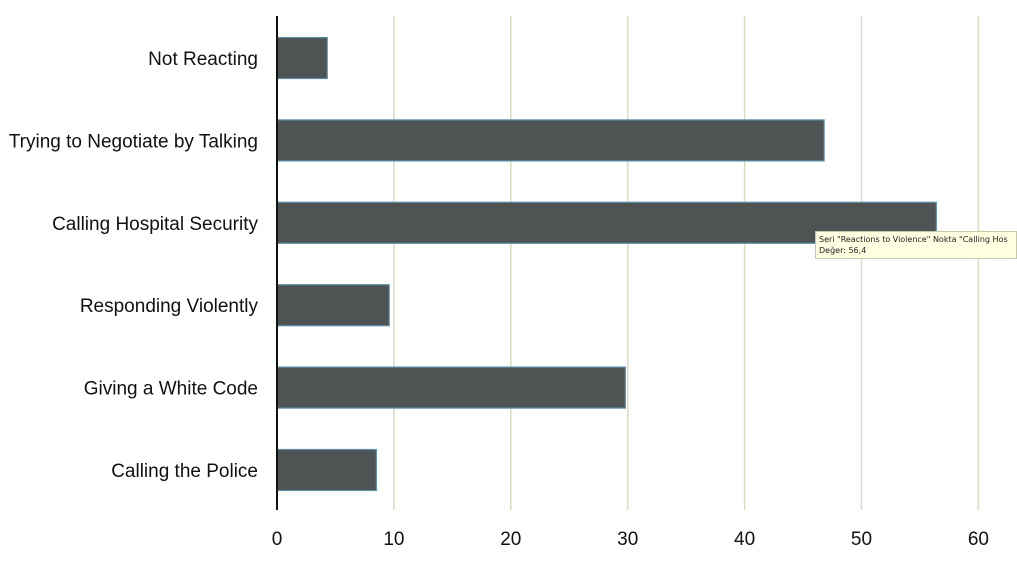 The height and width of the screenshot is (565, 1017). Describe the element at coordinates (978, 539) in the screenshot. I see `x-tick-label: 60` at that location.